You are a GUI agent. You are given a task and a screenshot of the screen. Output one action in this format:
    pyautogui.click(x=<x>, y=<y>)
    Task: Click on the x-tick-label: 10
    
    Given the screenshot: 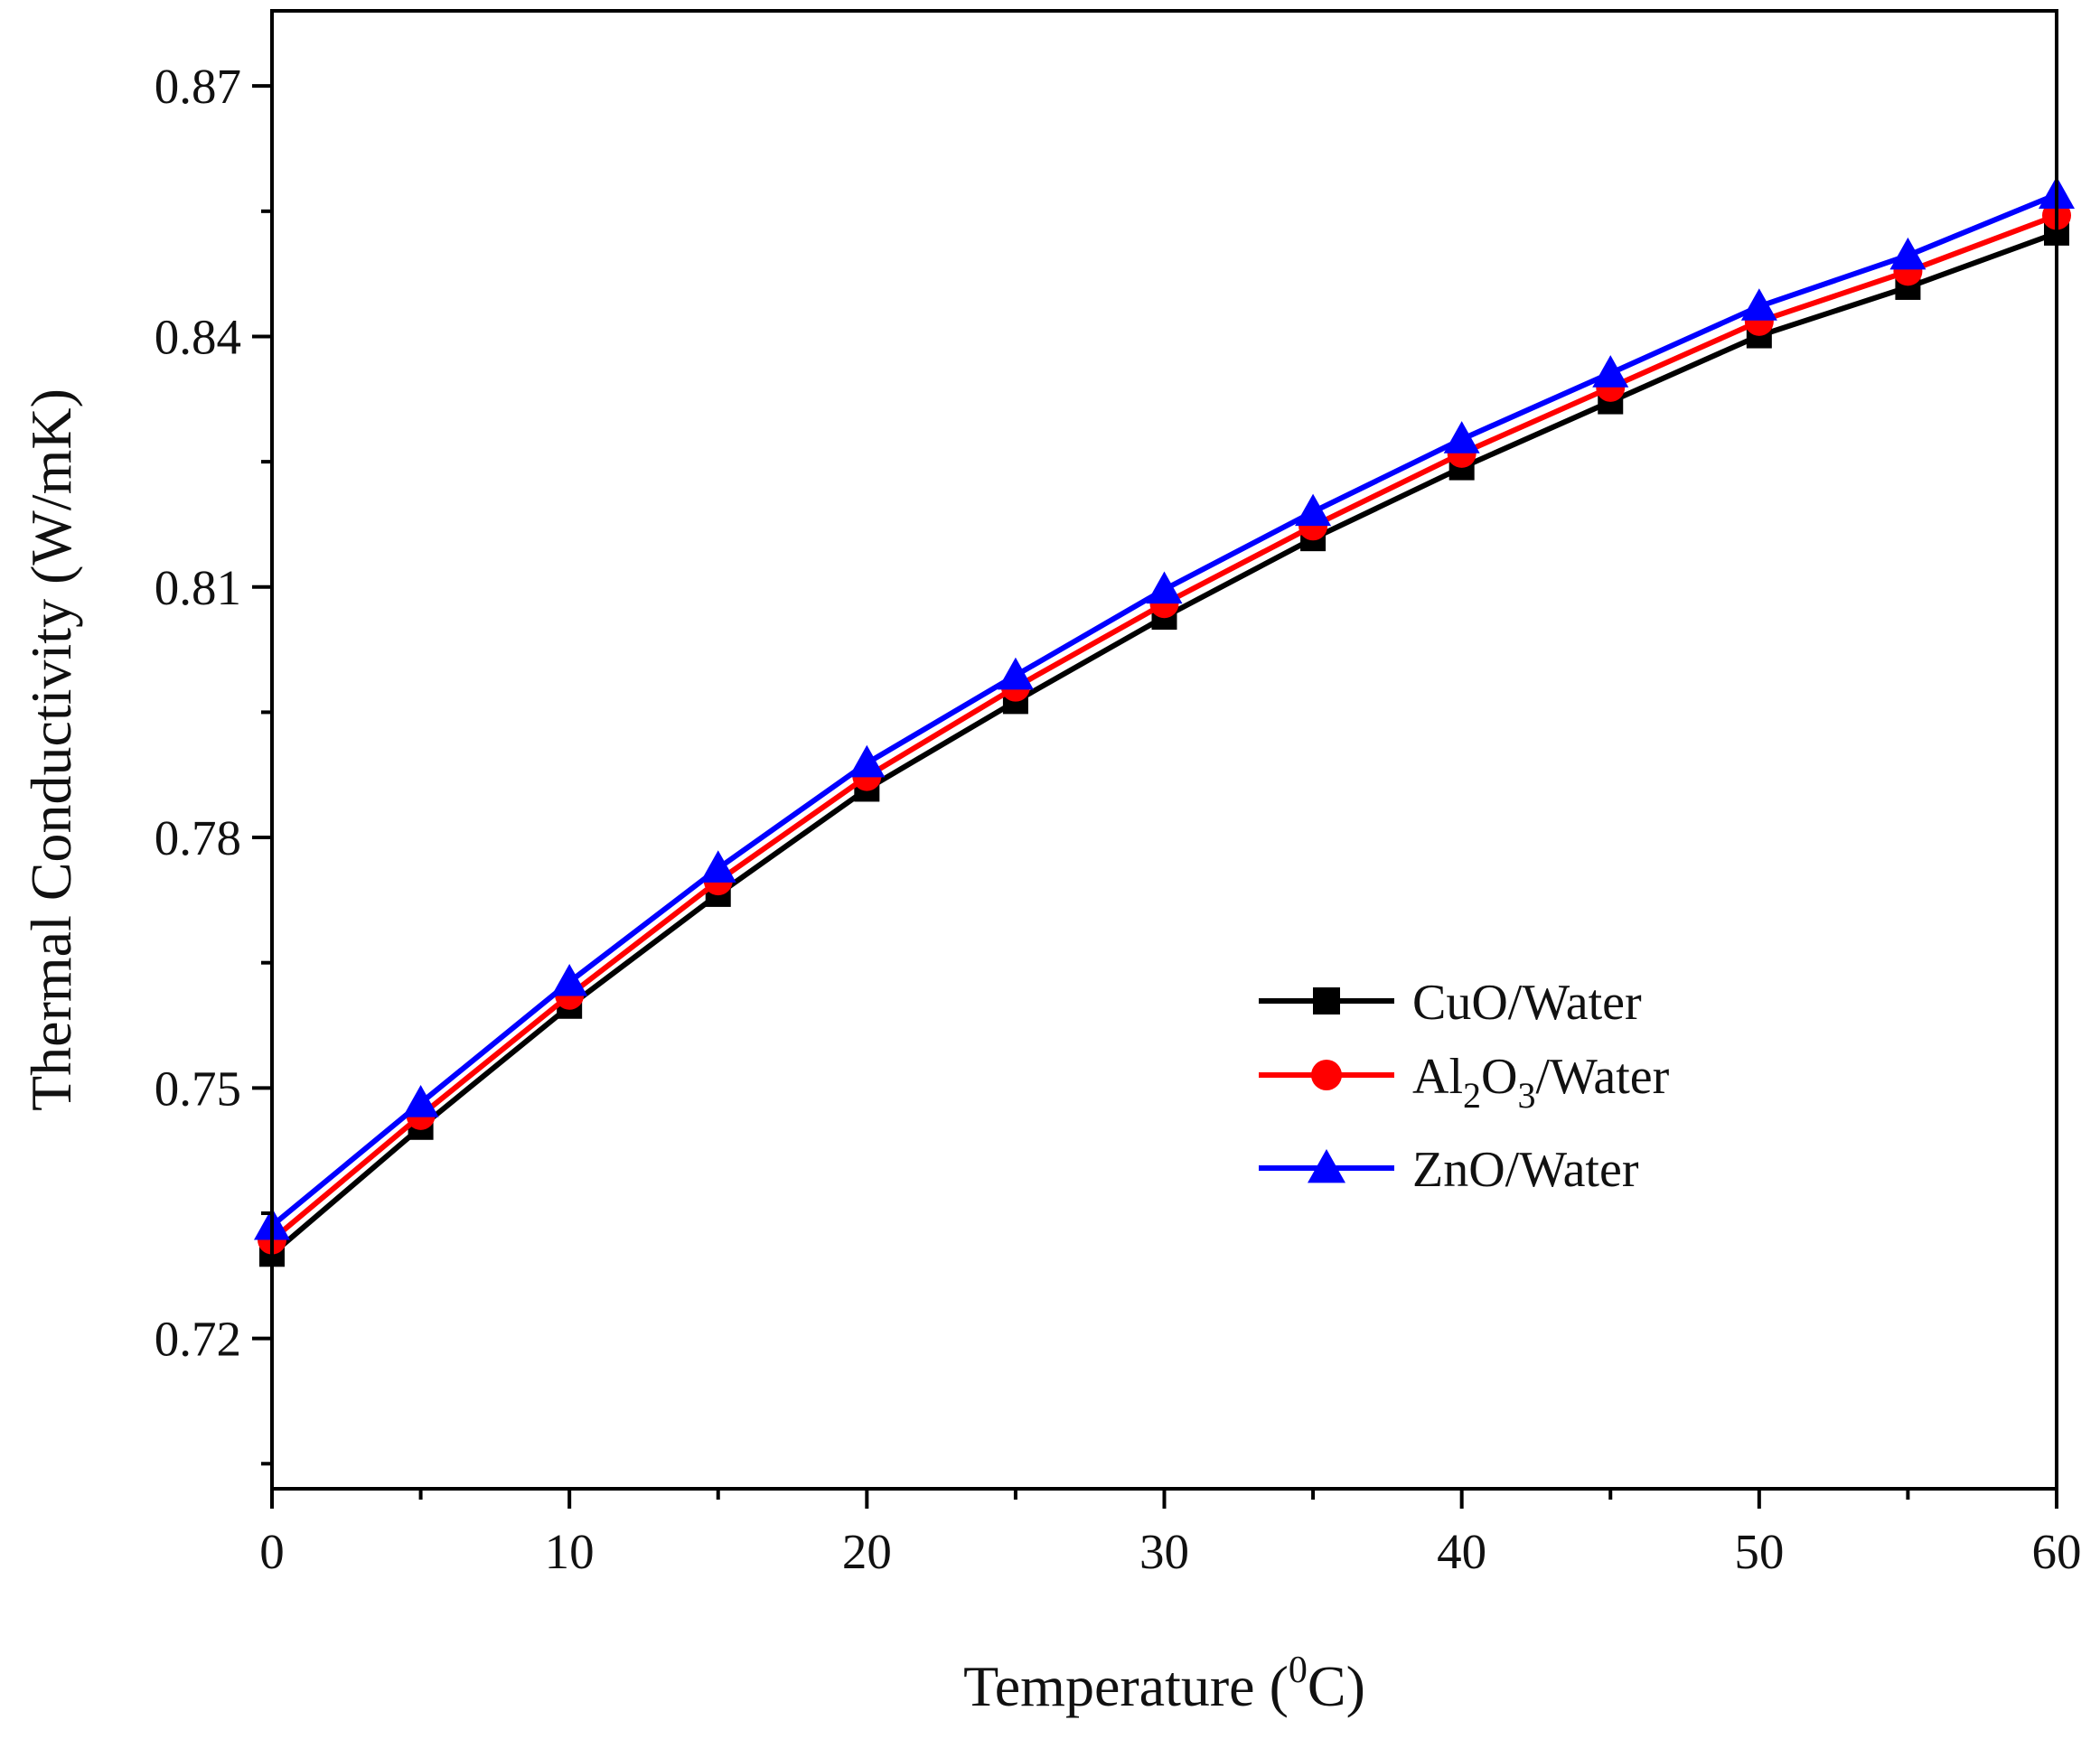 What is the action you would take?
    pyautogui.click(x=570, y=1551)
    